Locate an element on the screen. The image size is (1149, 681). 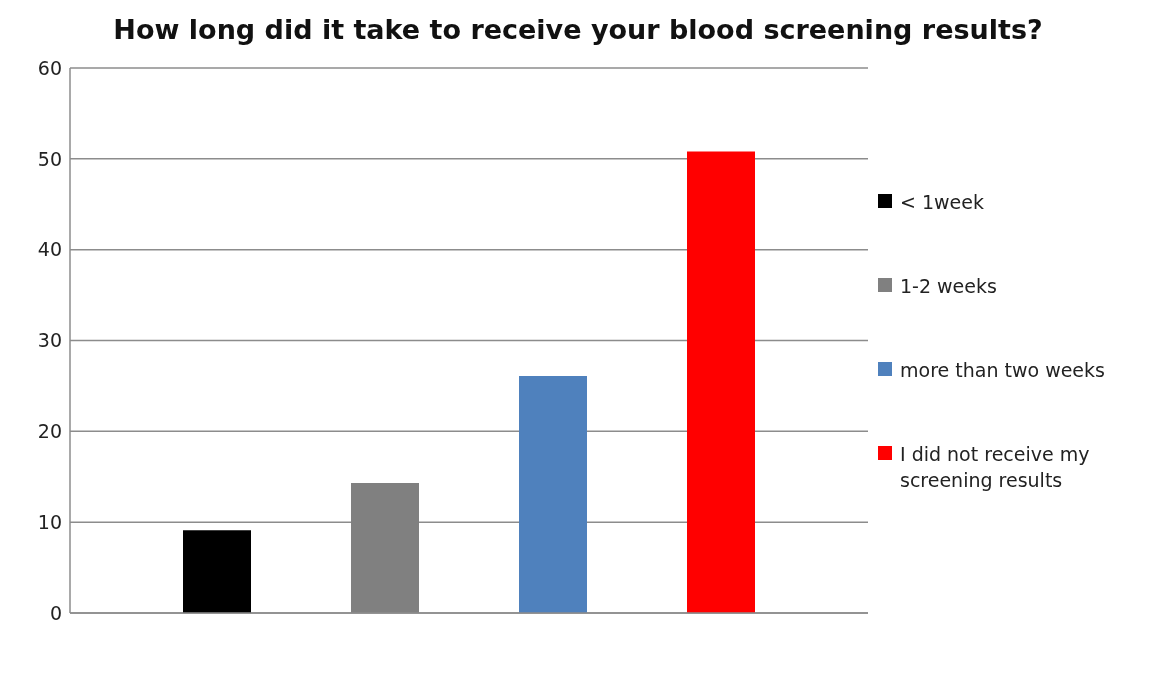
y-tick-label: 50 is located at coordinates (49, 158).